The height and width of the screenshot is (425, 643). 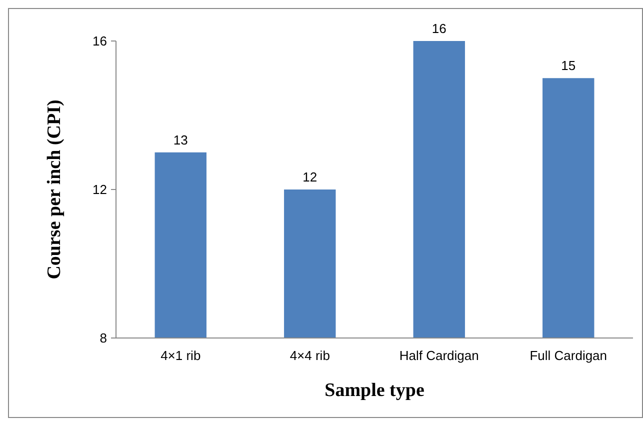 I want to click on y-tick-label: 16, so click(x=99, y=41).